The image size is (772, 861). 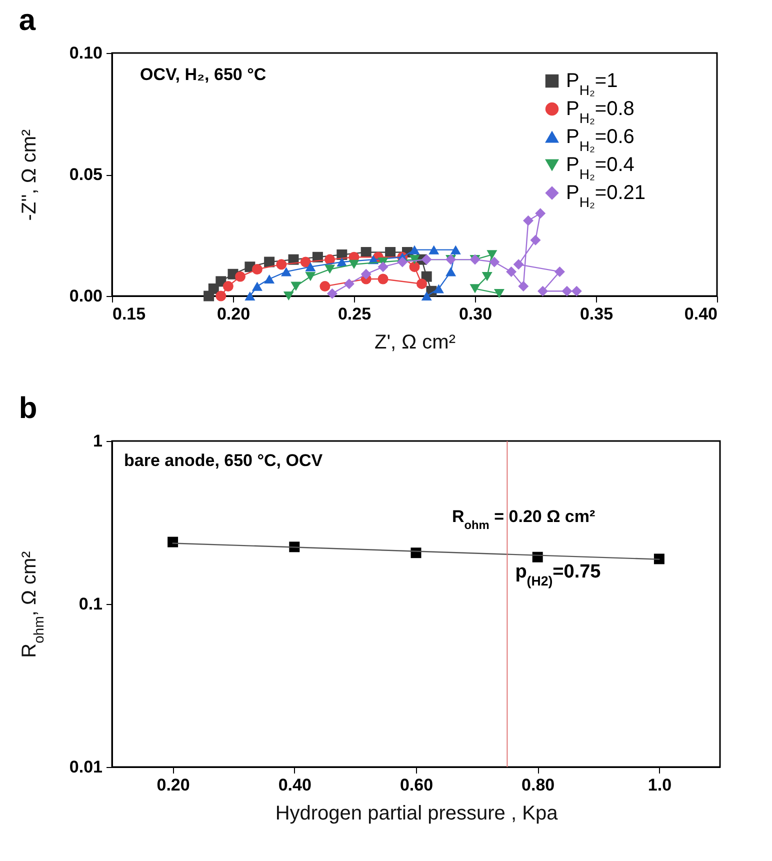 I want to click on x-tick-label: 0.15, so click(x=129, y=314).